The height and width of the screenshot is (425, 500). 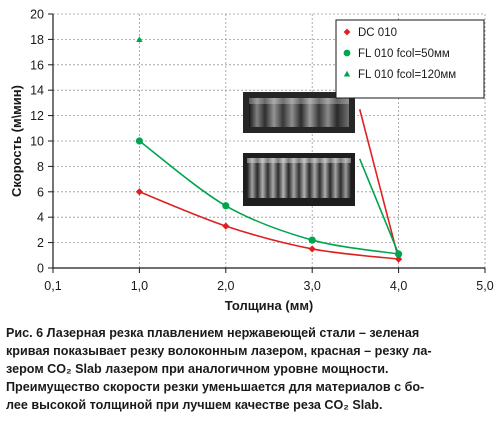 What do you see at coordinates (404, 54) in the screenshot?
I see `legend-label: FL 010 fcol=50мм` at bounding box center [404, 54].